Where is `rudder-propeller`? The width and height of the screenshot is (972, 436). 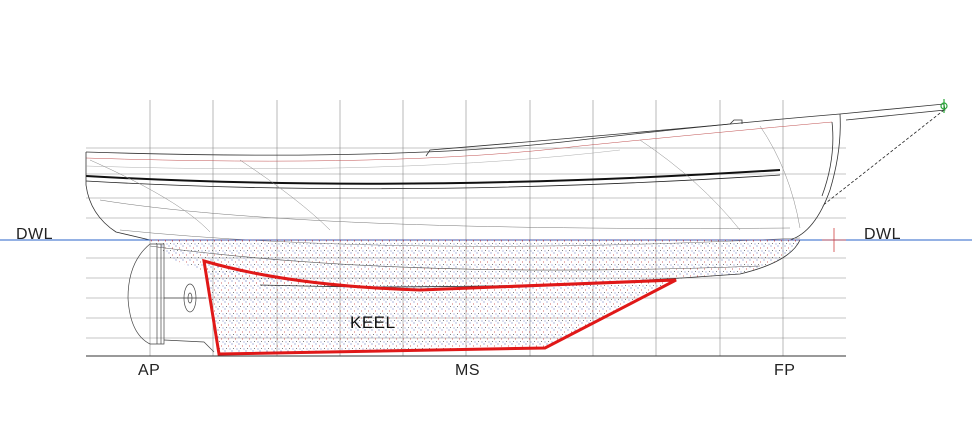
rudder-propeller is located at coordinates (171, 298).